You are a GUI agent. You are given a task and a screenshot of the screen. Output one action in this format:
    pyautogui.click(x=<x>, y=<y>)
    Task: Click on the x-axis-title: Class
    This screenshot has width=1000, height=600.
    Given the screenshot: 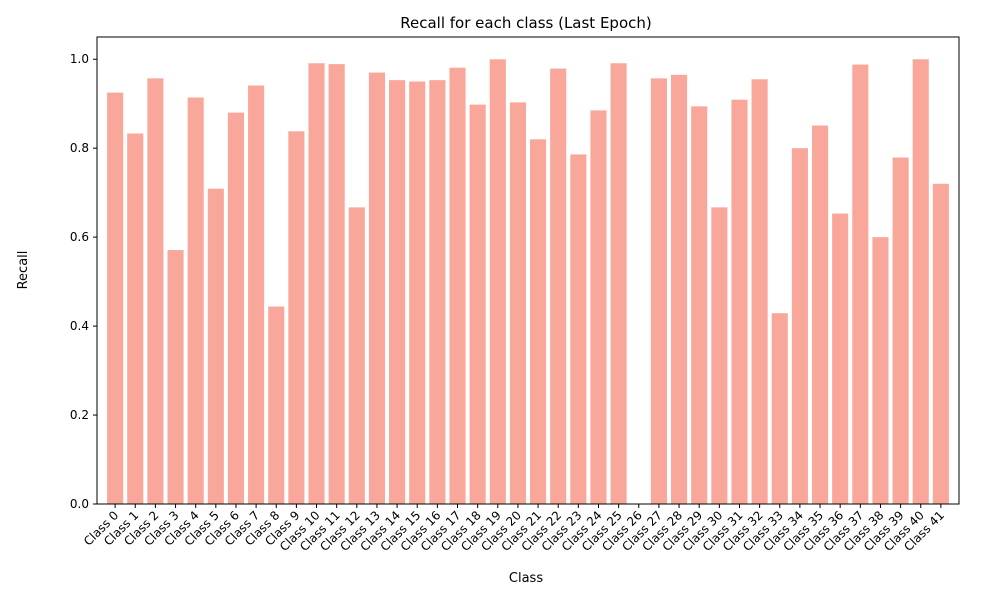 What is the action you would take?
    pyautogui.click(x=526, y=578)
    